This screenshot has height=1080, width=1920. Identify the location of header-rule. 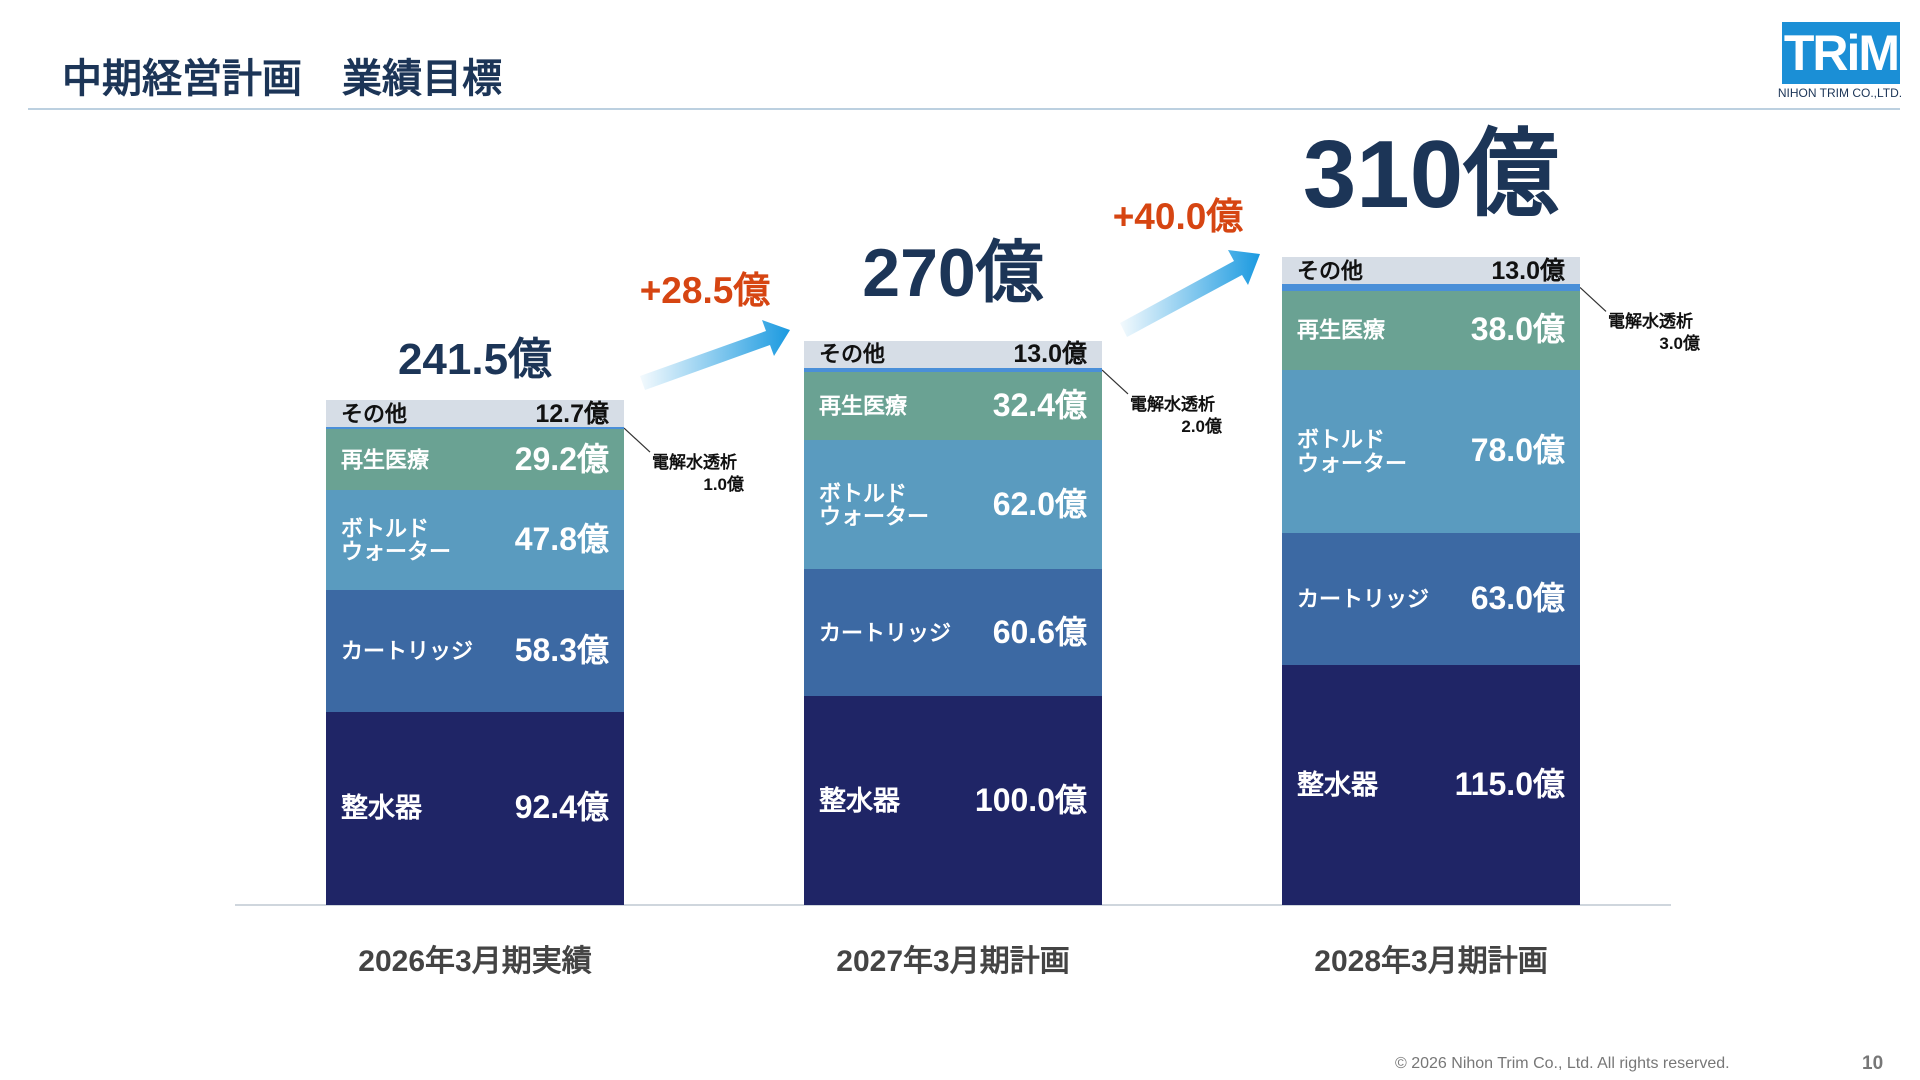
(964, 109).